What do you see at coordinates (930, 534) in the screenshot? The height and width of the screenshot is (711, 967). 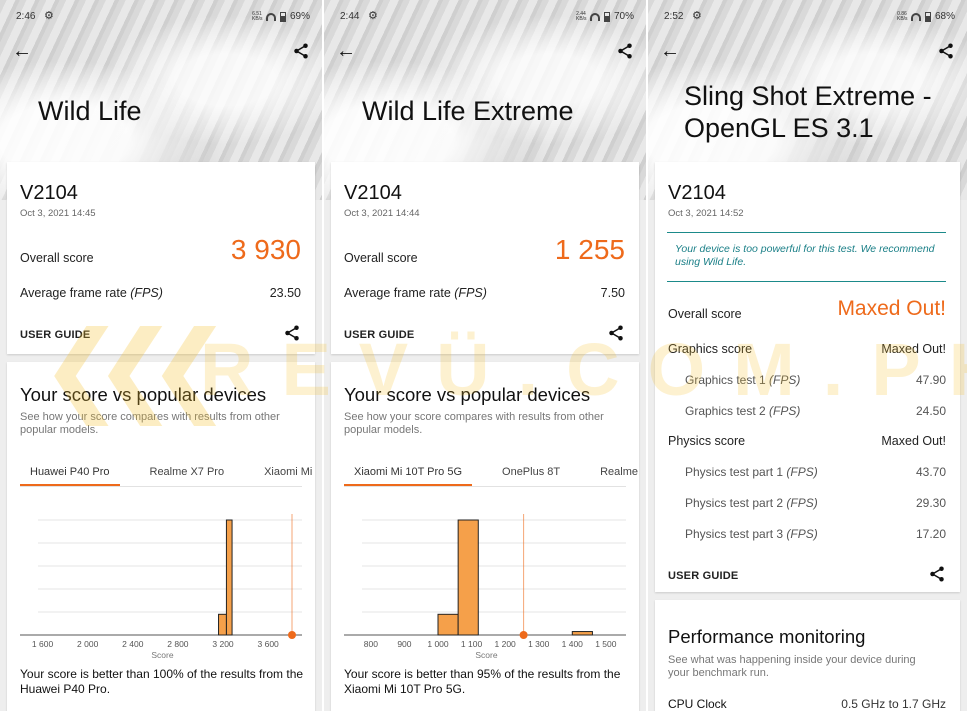 I see `physics-test-3-value: 17.20` at bounding box center [930, 534].